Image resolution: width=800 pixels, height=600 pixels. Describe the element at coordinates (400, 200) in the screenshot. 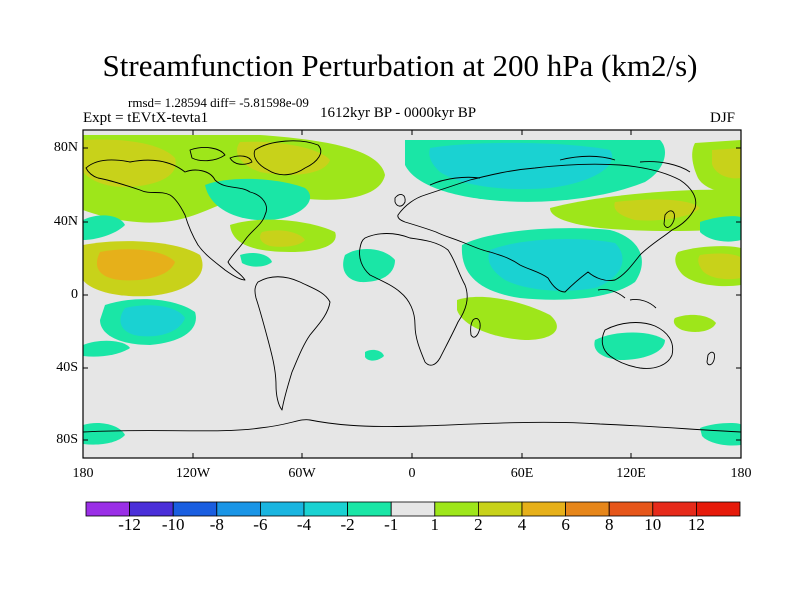

I see `coast-britain` at that location.